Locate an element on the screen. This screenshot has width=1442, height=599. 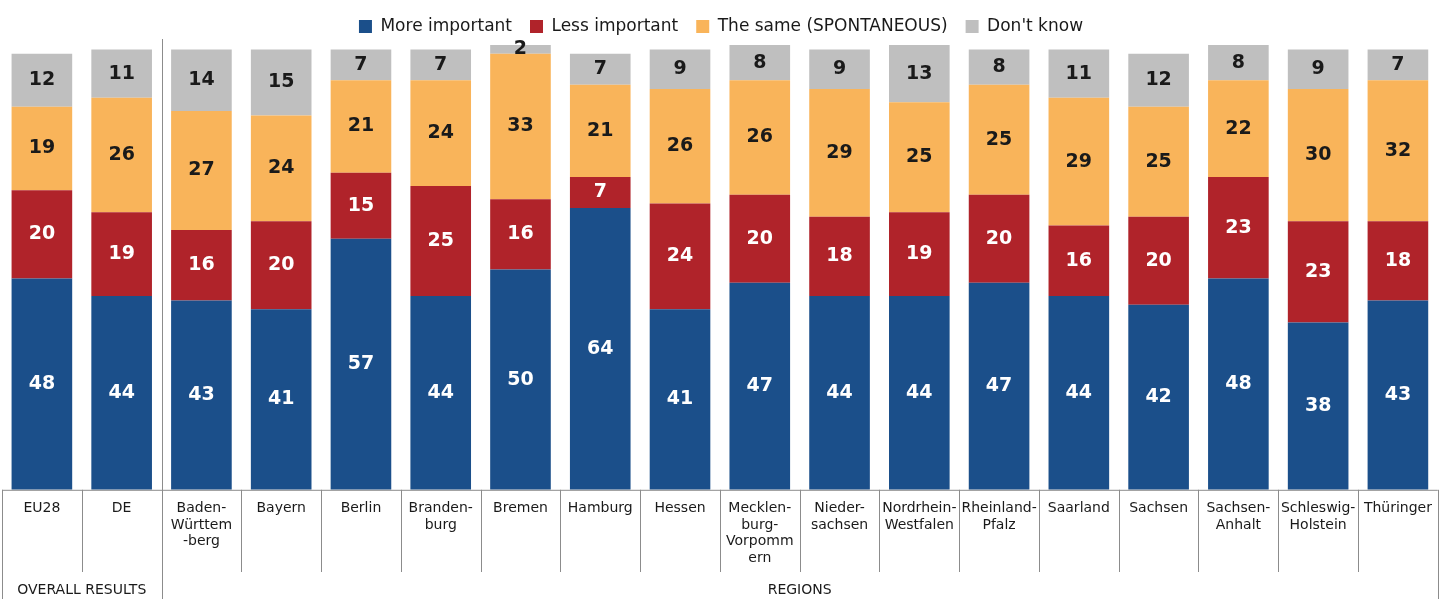
data-label: 48 is located at coordinates (42, 382).